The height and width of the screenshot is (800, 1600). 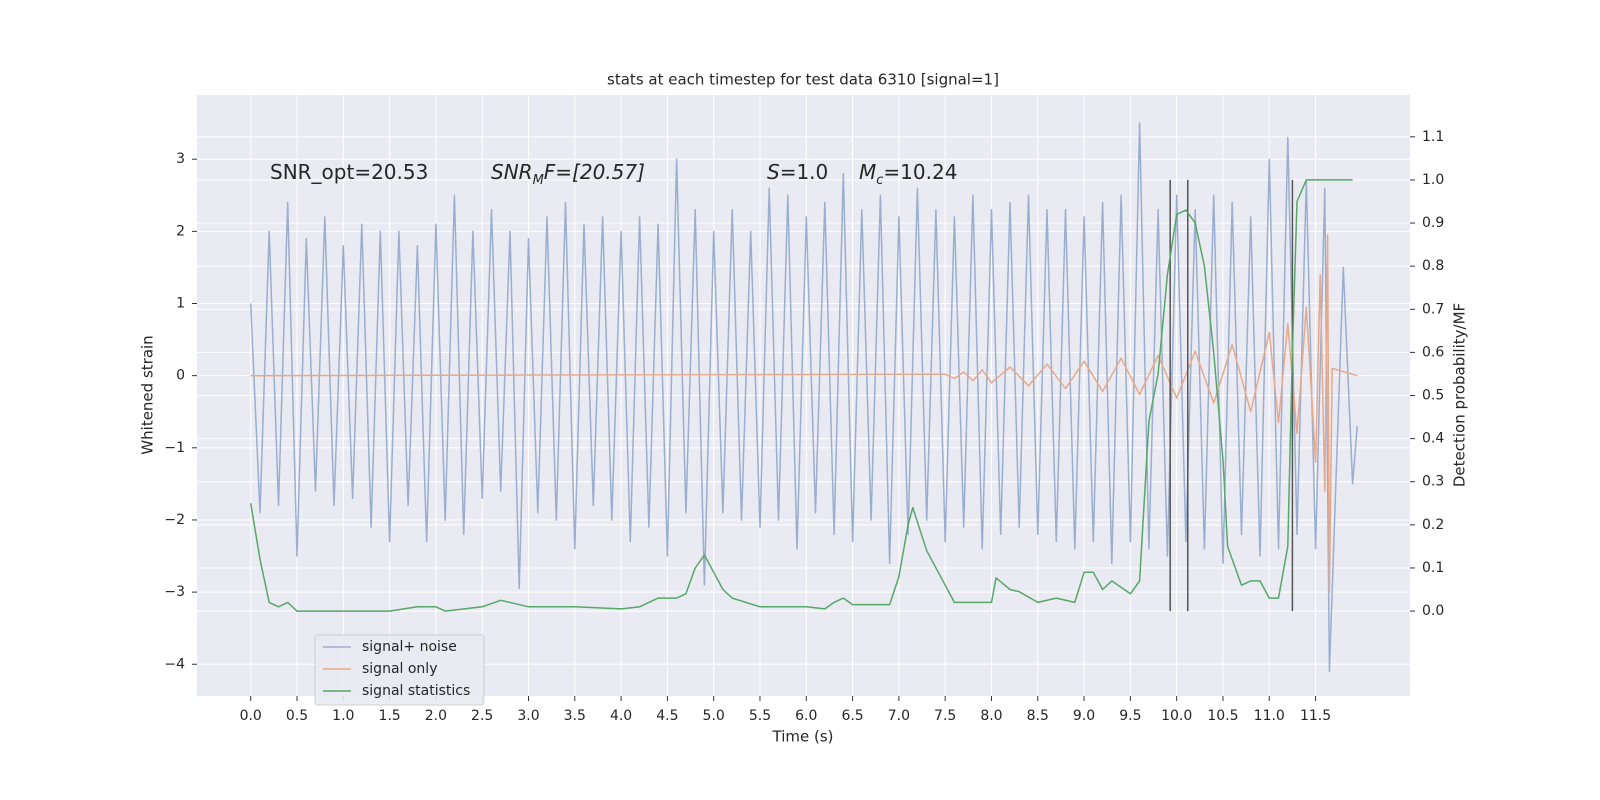 What do you see at coordinates (1433, 611) in the screenshot?
I see `y2-tick-label: 0.0` at bounding box center [1433, 611].